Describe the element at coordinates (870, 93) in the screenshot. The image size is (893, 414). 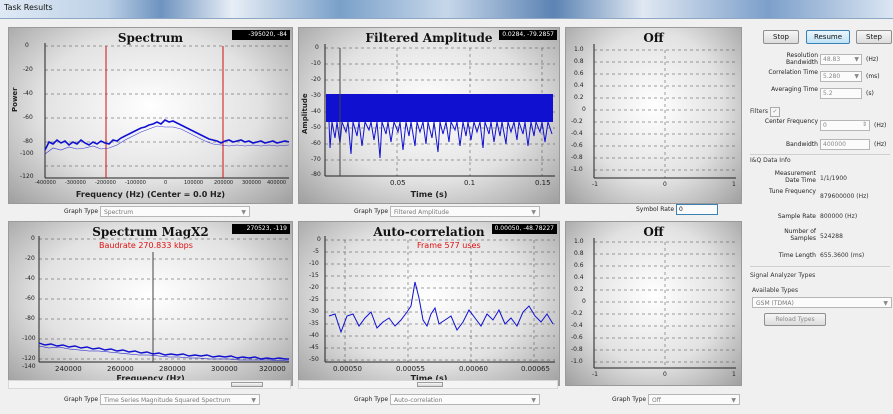
I see `averaging-time-unit: (s)` at that location.